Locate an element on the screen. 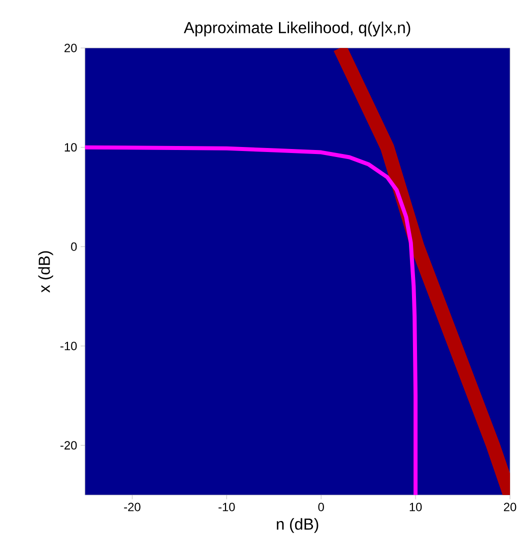 Image resolution: width=525 pixels, height=558 pixels. x-tick-label: 0 is located at coordinates (321, 507).